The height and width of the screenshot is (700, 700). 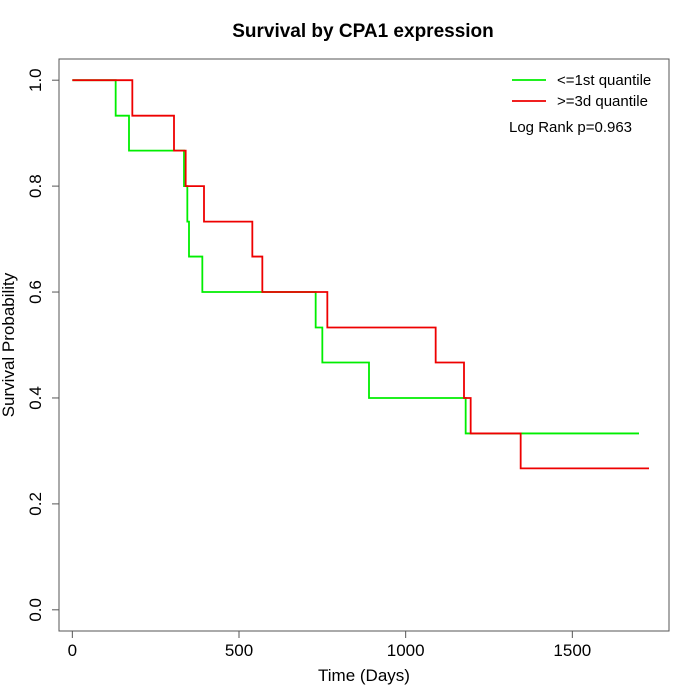 What do you see at coordinates (239, 650) in the screenshot?
I see `x-tick-label: 500` at bounding box center [239, 650].